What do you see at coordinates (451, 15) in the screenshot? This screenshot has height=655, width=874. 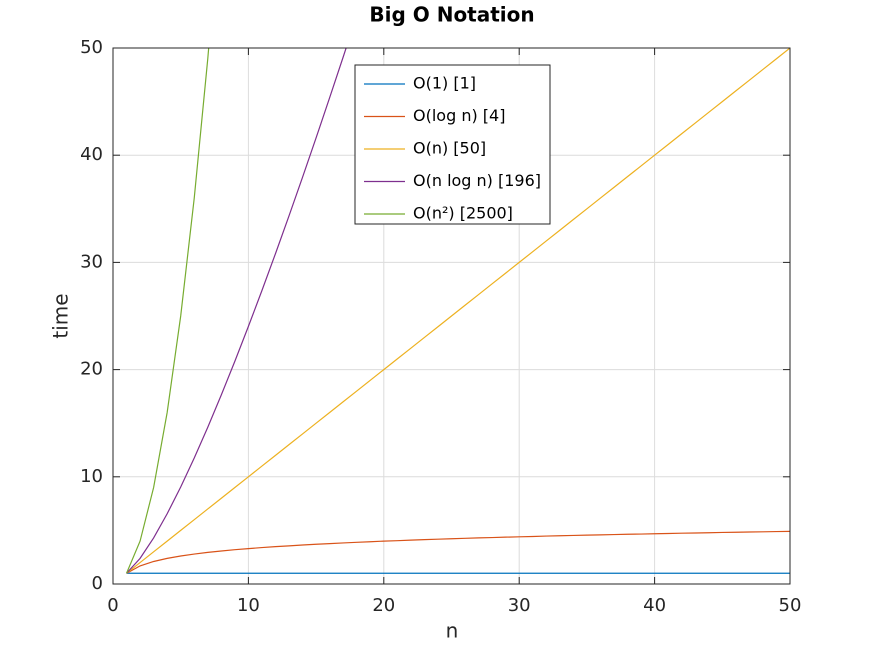 I see `chart-title: Big O Notation` at bounding box center [451, 15].